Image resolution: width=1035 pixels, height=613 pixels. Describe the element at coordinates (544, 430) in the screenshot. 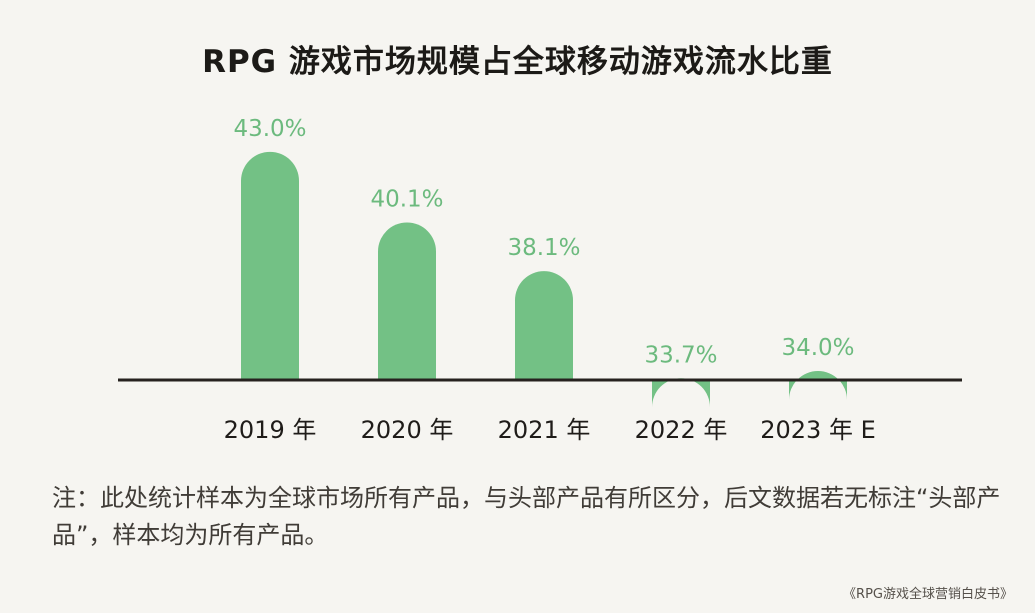

I see `category-label-2: 2021 年` at that location.